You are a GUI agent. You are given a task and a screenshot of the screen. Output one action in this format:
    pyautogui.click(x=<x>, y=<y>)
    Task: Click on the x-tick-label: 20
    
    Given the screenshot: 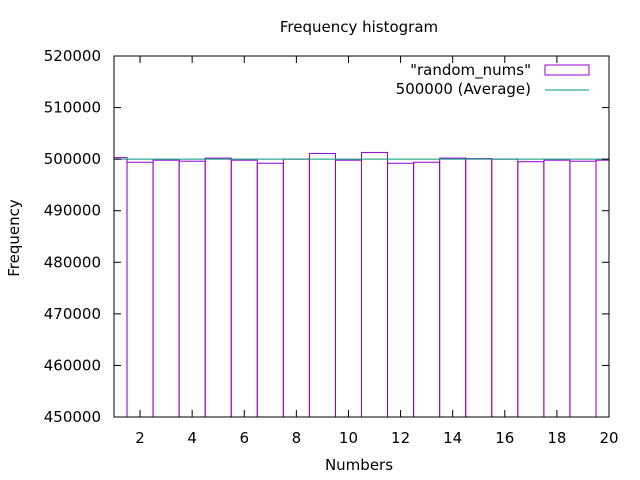 What is the action you would take?
    pyautogui.click(x=608, y=438)
    